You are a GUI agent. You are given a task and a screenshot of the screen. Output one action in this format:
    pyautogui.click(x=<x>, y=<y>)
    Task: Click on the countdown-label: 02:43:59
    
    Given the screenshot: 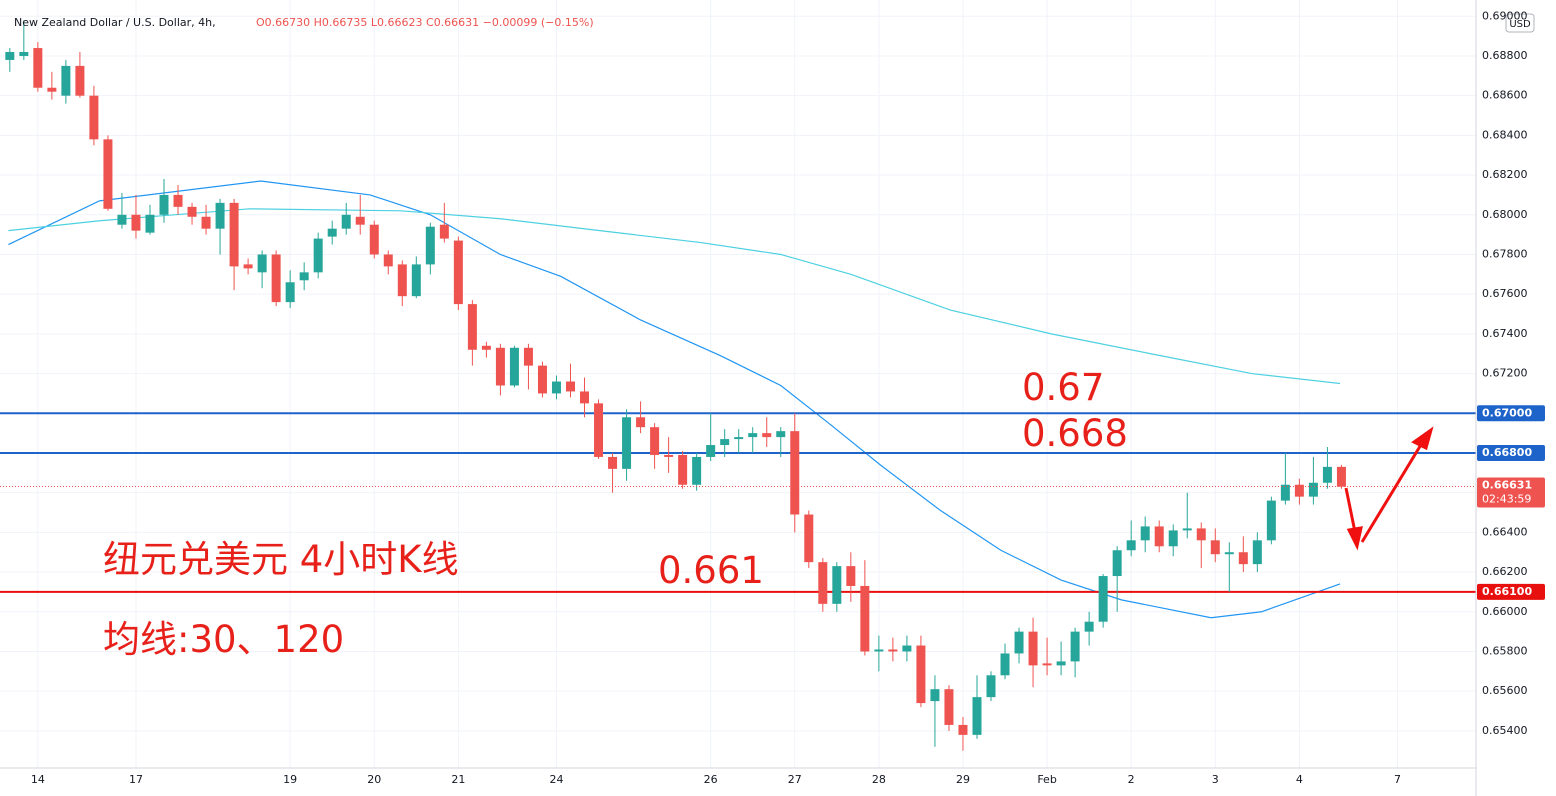 What is the action you would take?
    pyautogui.click(x=1506, y=499)
    